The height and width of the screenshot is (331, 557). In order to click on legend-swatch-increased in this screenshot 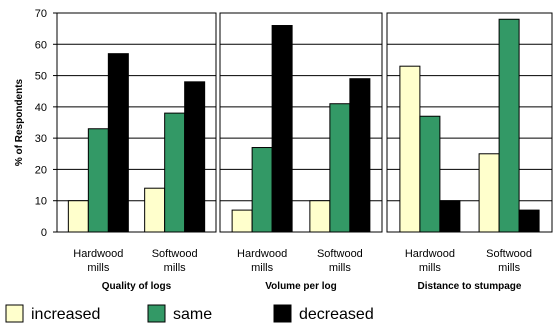, I will do `click(14, 313)`.